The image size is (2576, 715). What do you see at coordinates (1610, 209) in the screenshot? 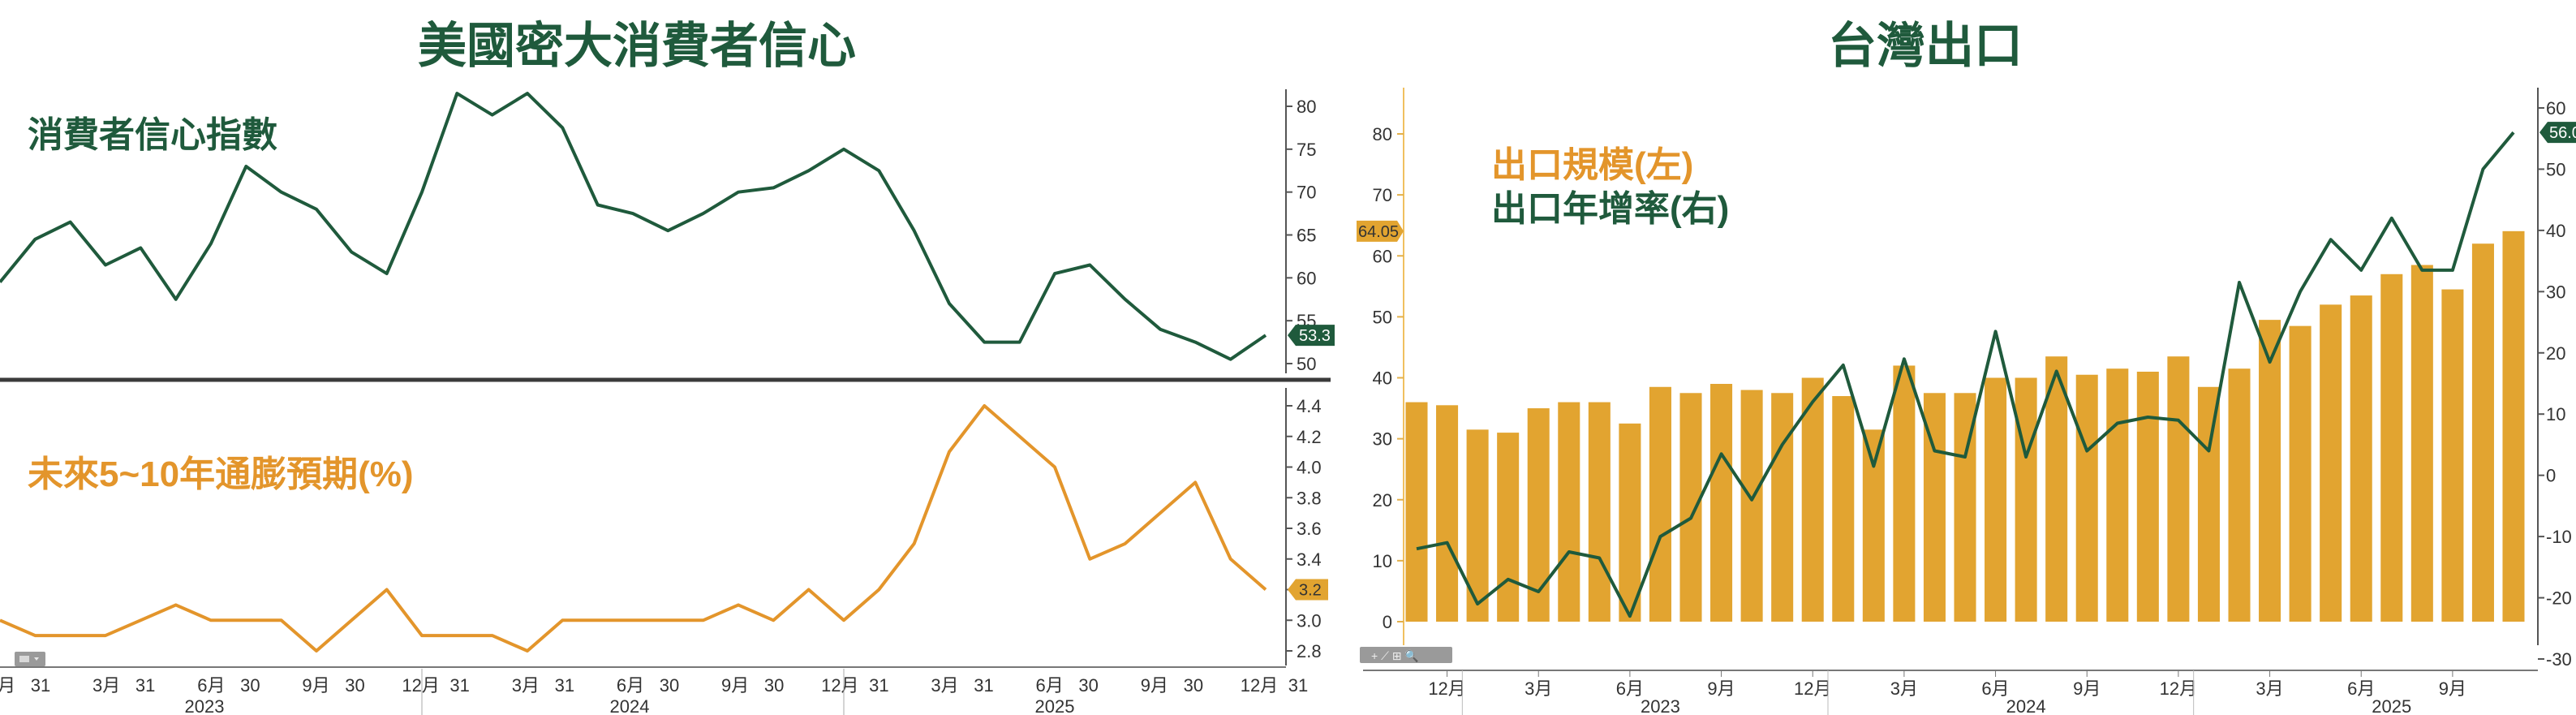
I see `legend-export-growth: 出口年增率(右)` at bounding box center [1610, 209].